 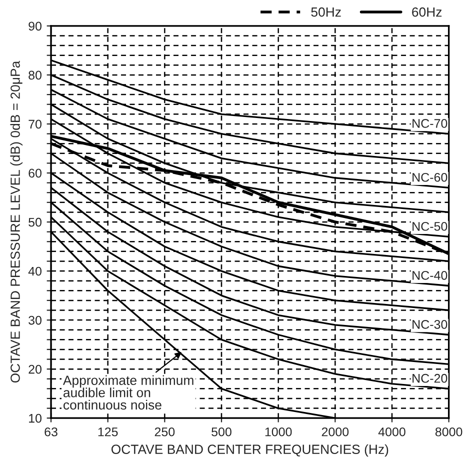 What do you see at coordinates (16, 221) in the screenshot?
I see `y-axis-title: OCTAVE BAND PRESSURE LEVEL (dB) 0dB = 20μPa` at bounding box center [16, 221].